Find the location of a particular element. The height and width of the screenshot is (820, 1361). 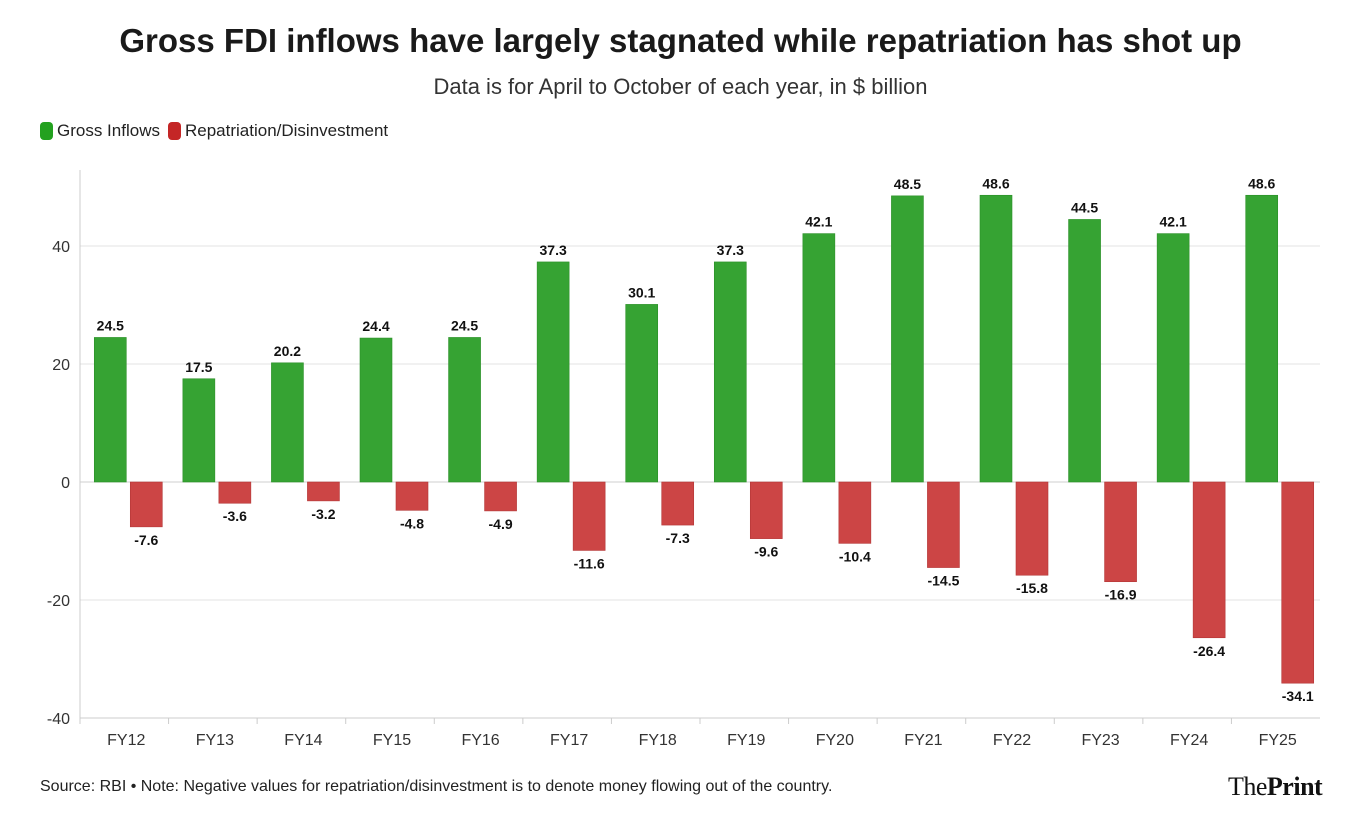

bar-gross-inflows-FY14 is located at coordinates (287, 422).